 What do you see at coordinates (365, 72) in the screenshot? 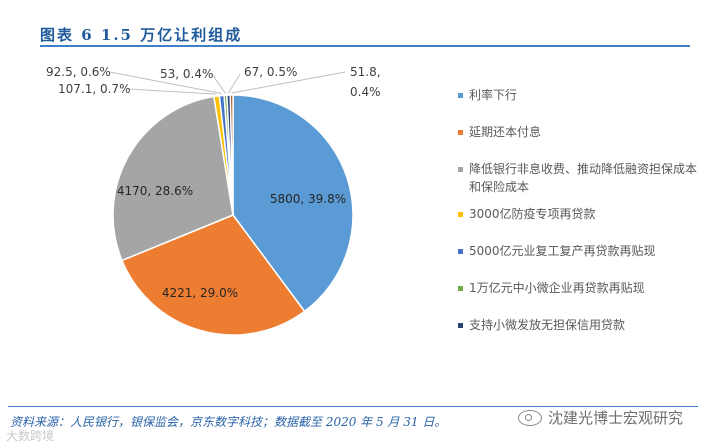
I see `data-label: 51.8,` at bounding box center [365, 72].